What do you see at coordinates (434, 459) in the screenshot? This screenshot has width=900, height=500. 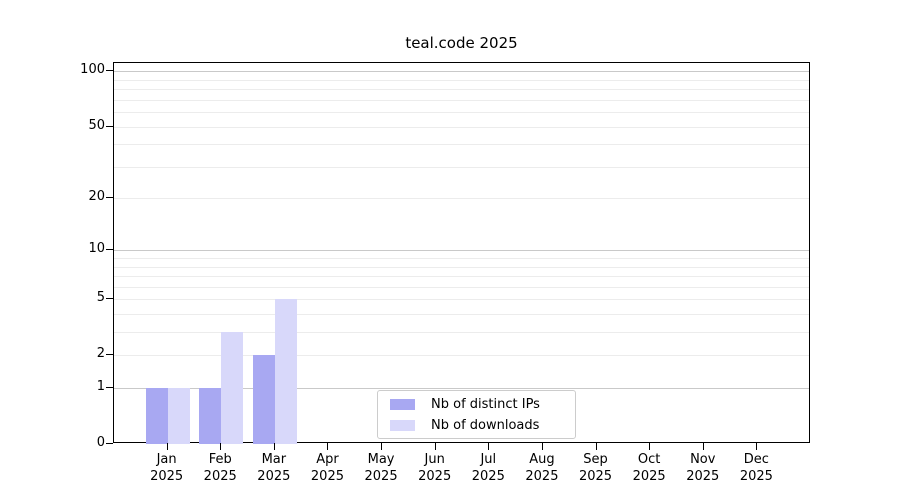 I see `x-tick-month: Jun` at bounding box center [434, 459].